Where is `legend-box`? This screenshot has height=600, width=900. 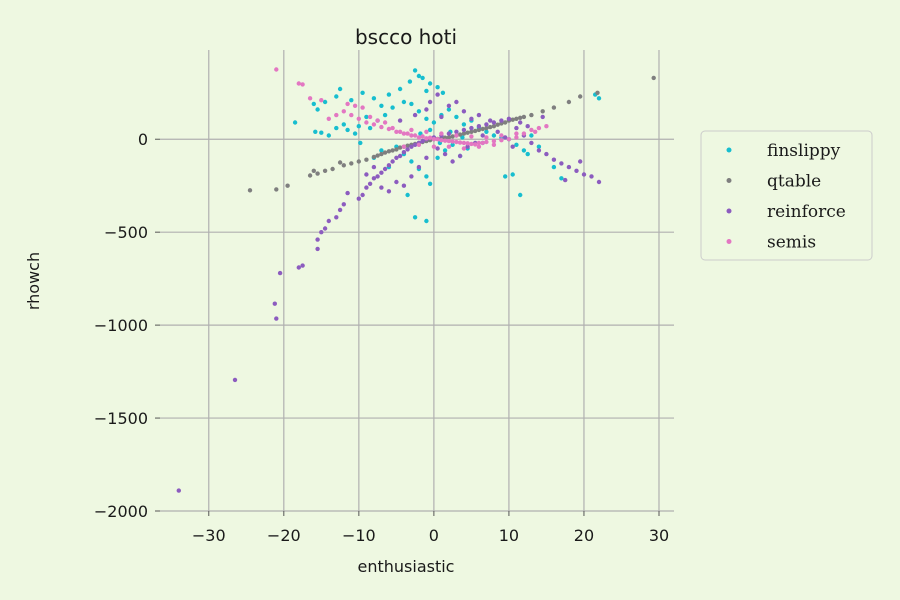 legend-box is located at coordinates (786, 195).